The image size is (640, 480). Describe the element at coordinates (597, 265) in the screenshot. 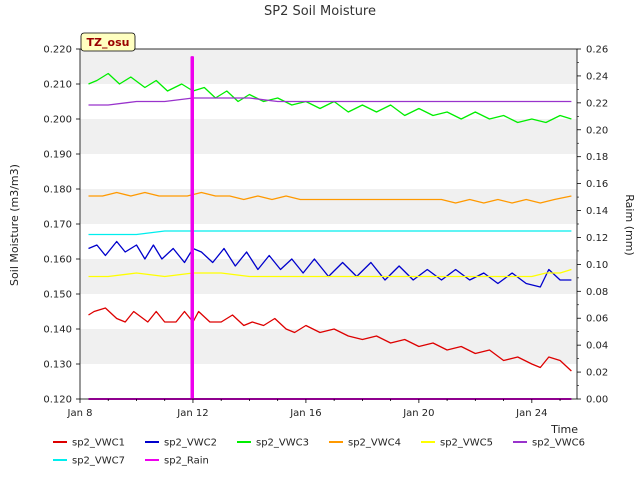

I see `y2-tick-label: 0.10` at that location.